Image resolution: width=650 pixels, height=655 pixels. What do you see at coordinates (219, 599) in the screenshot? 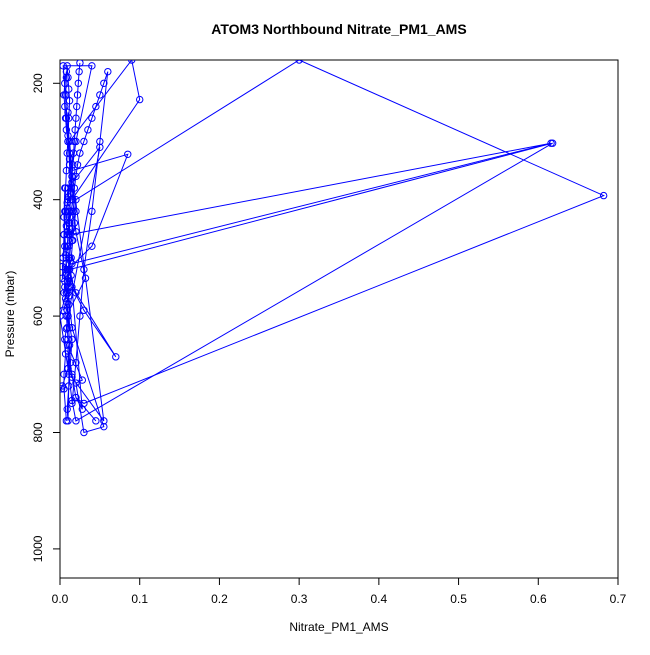
I see `x-tick-label: 0.2` at bounding box center [219, 599].